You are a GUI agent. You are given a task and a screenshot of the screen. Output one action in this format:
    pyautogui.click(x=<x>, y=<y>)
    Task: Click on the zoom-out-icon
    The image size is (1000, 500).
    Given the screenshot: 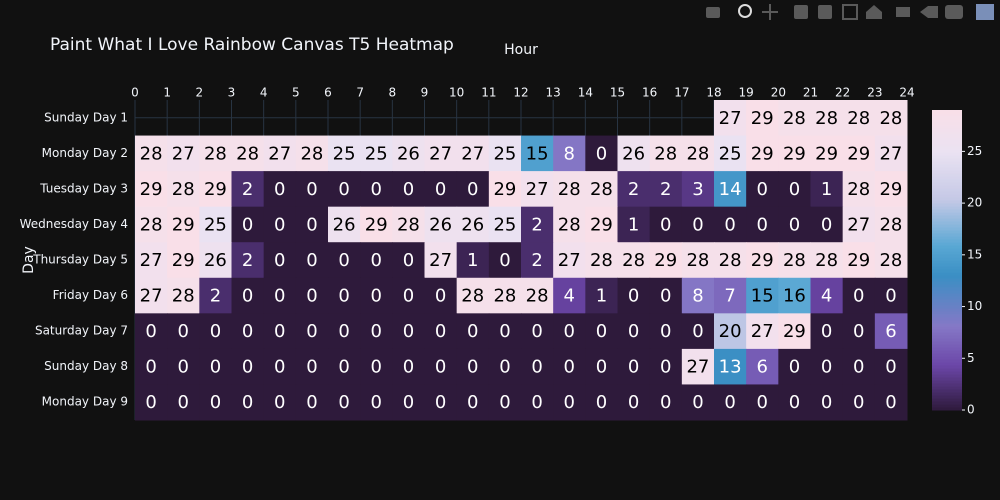 What is the action you would take?
    pyautogui.click(x=825, y=12)
    